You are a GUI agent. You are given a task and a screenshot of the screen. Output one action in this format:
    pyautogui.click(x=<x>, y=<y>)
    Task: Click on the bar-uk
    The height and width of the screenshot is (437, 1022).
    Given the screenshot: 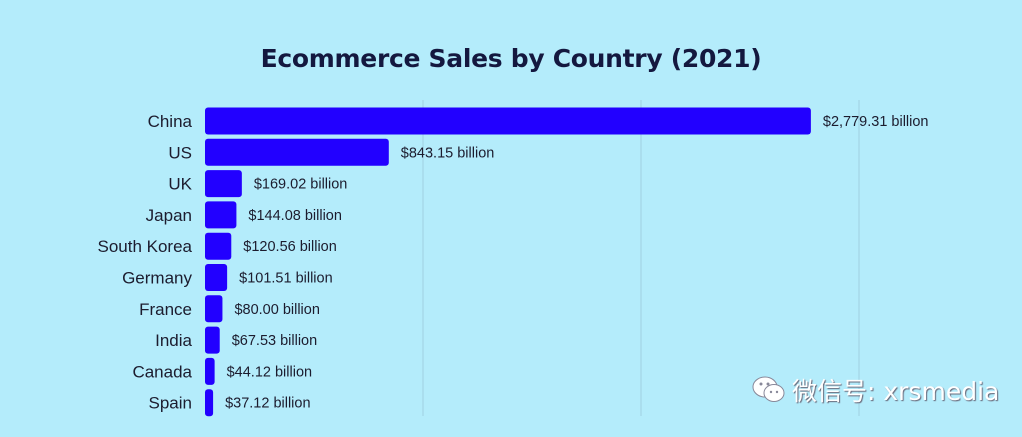 What is the action you would take?
    pyautogui.click(x=223, y=184)
    